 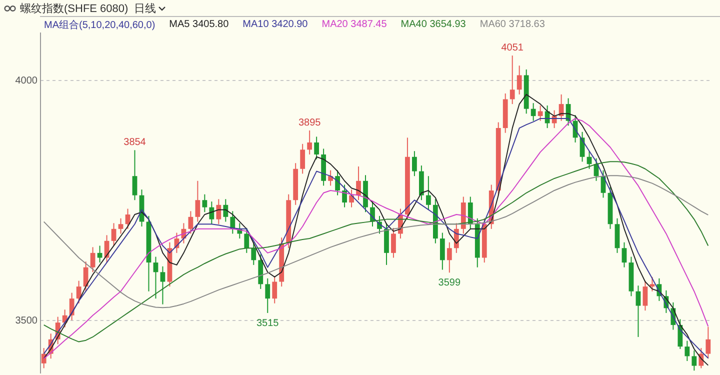 What do you see at coordinates (275, 24) in the screenshot?
I see `text: MA10 3420.90` at bounding box center [275, 24].